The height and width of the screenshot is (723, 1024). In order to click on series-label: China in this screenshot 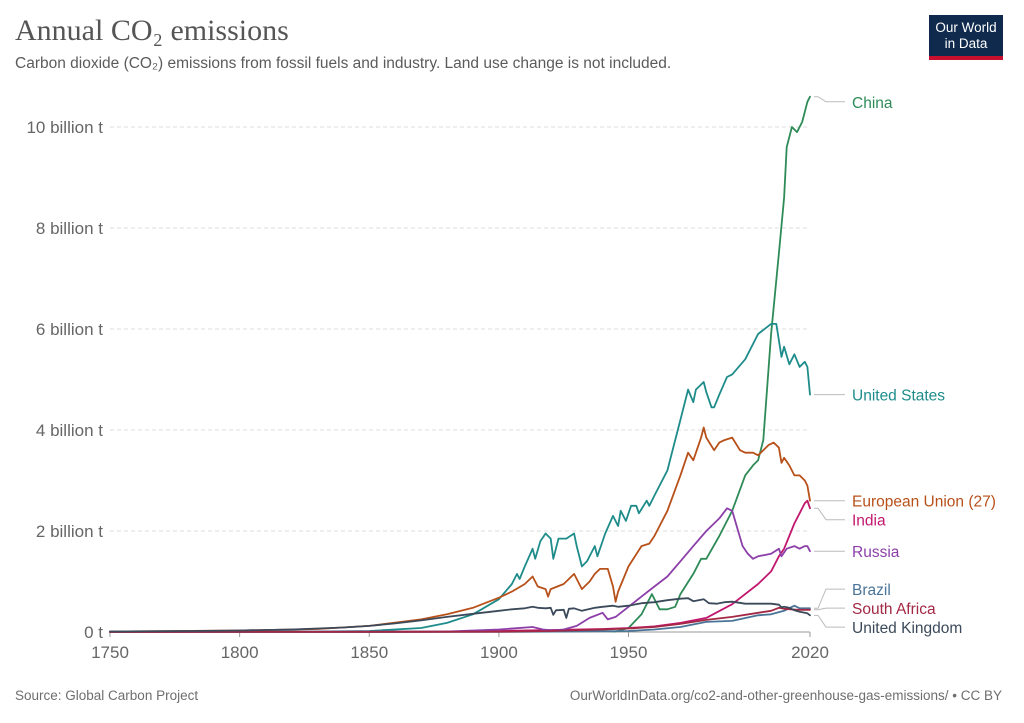, I will do `click(872, 103)`.